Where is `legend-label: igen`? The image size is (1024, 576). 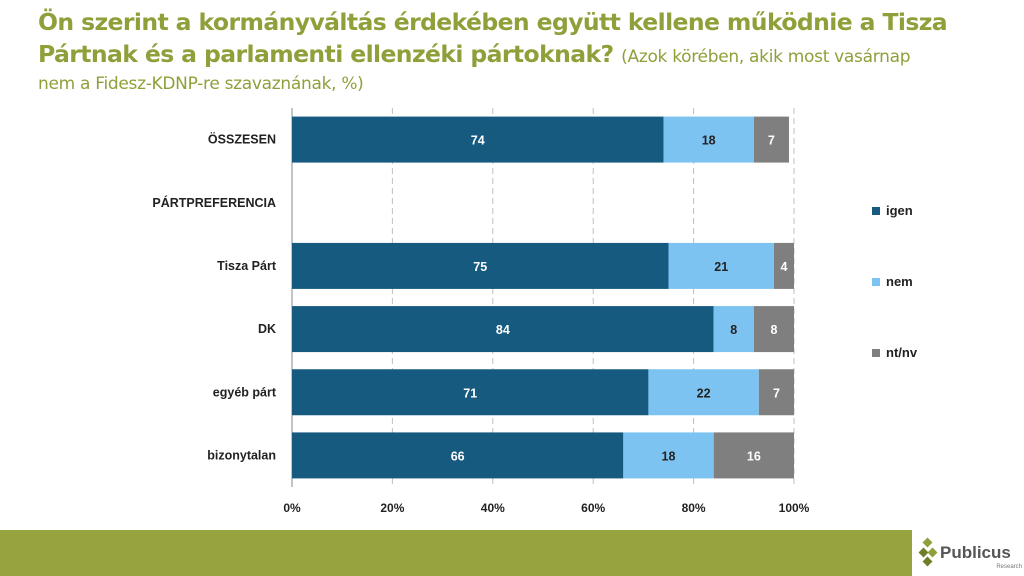 legend-label: igen is located at coordinates (899, 210).